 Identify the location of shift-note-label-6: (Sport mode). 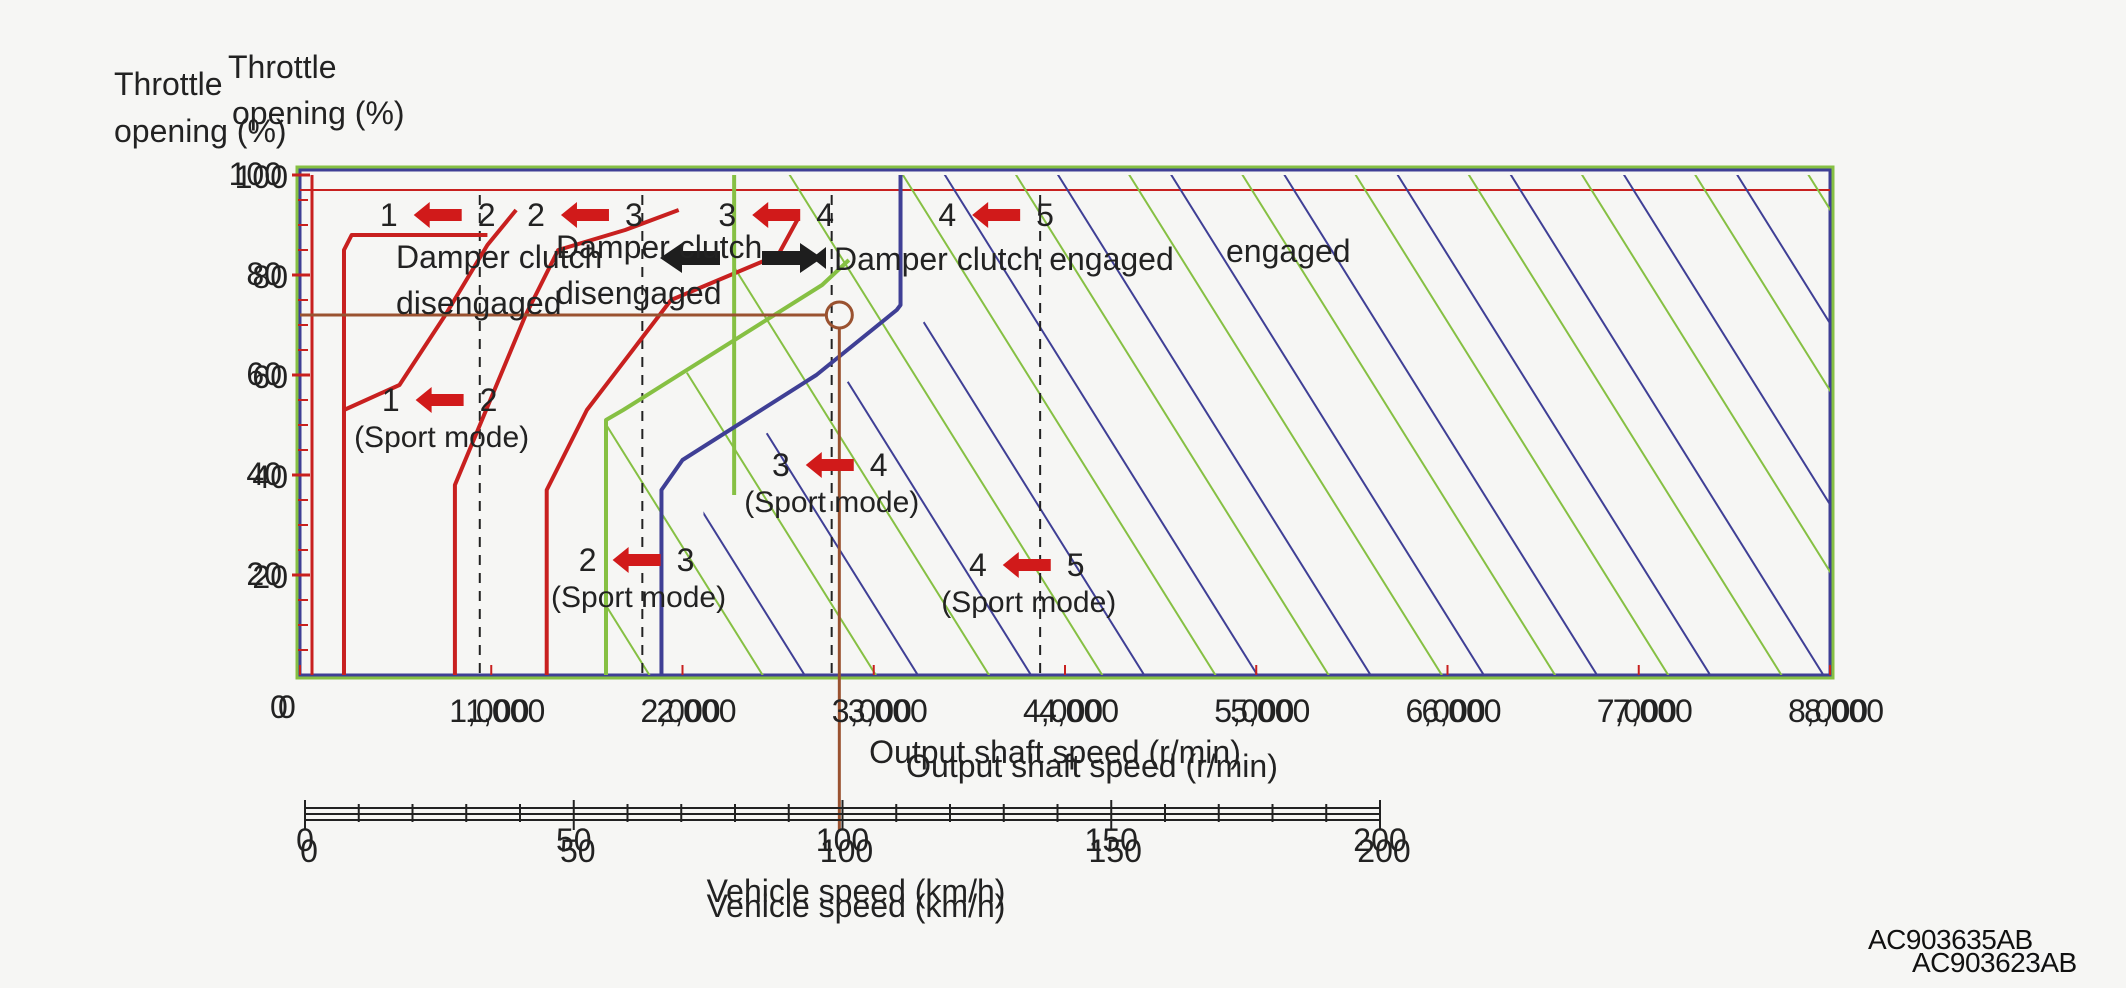
(638, 597).